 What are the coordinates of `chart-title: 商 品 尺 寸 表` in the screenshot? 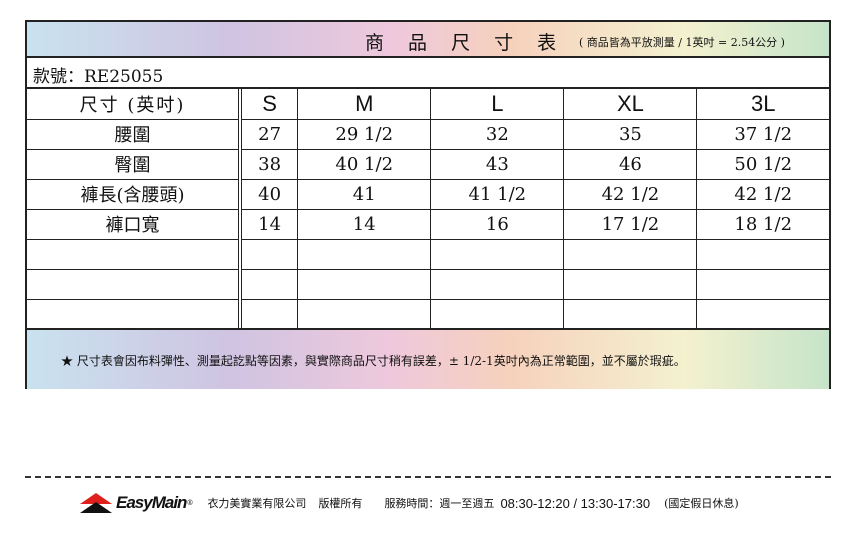 It's located at (465, 43).